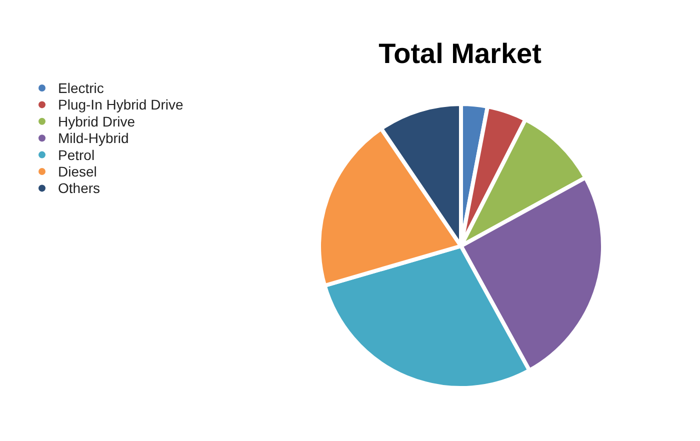 This screenshot has height=441, width=700. What do you see at coordinates (81, 88) in the screenshot?
I see `legend-label: Electric` at bounding box center [81, 88].